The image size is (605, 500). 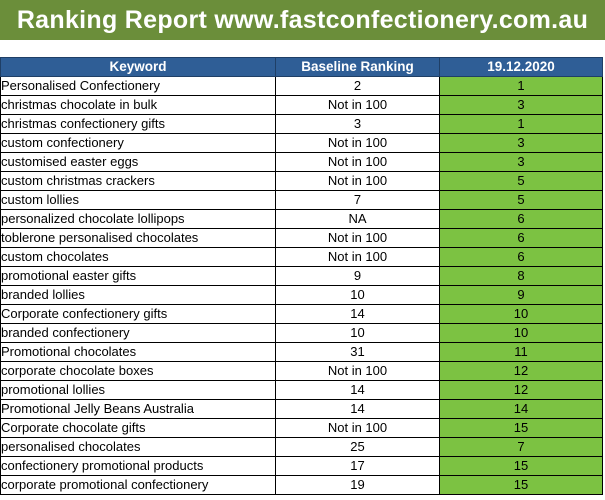 I want to click on keyword-cell: customised easter eggs, so click(x=138, y=162).